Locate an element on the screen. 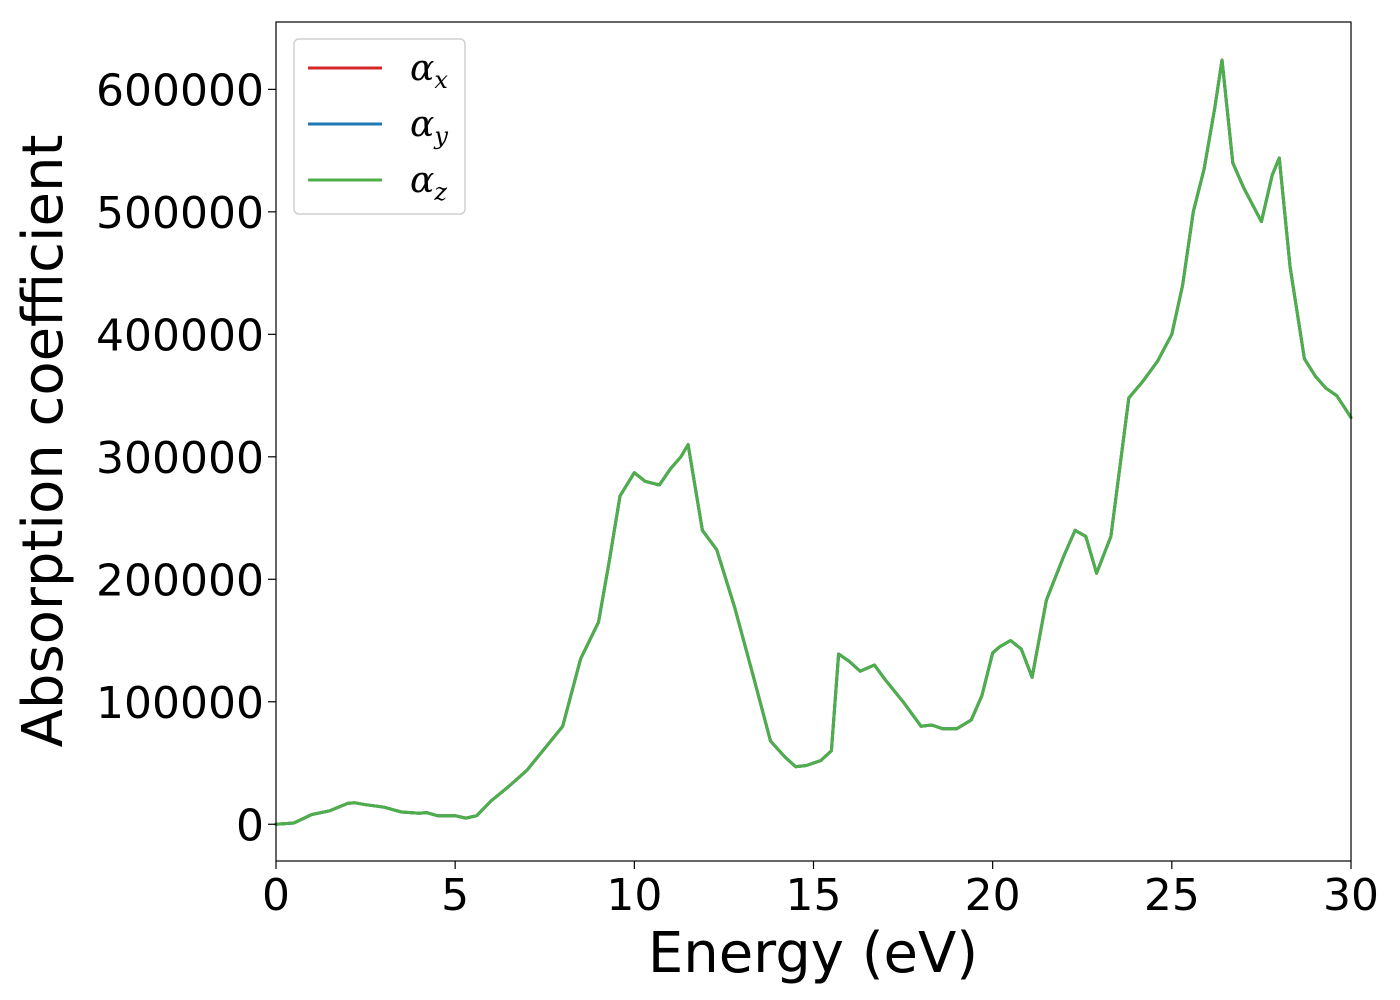 The image size is (1400, 1000). y-axis: 0 100000 200000 300000 400000 500000 600000 is located at coordinates (186, 458).